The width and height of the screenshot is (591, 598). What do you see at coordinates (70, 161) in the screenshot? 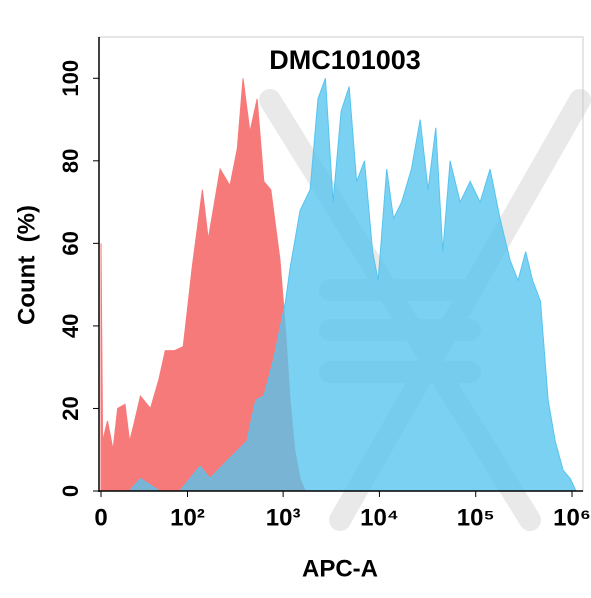
I see `y-tick-label: 80` at bounding box center [70, 161].